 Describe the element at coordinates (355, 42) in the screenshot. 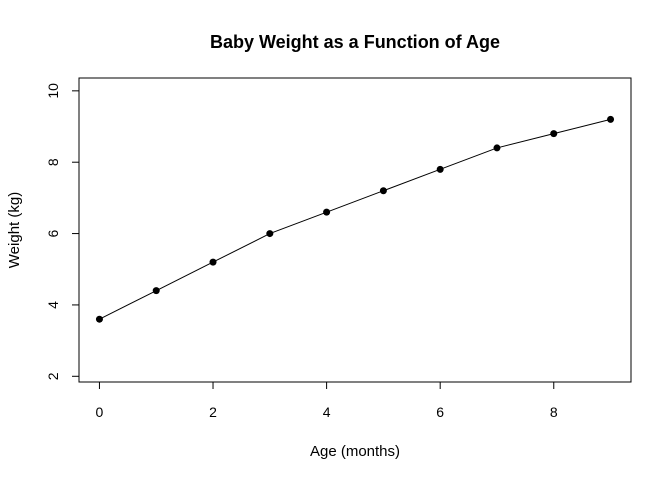

I see `chart-title: Baby Weight as a Function of Age` at that location.